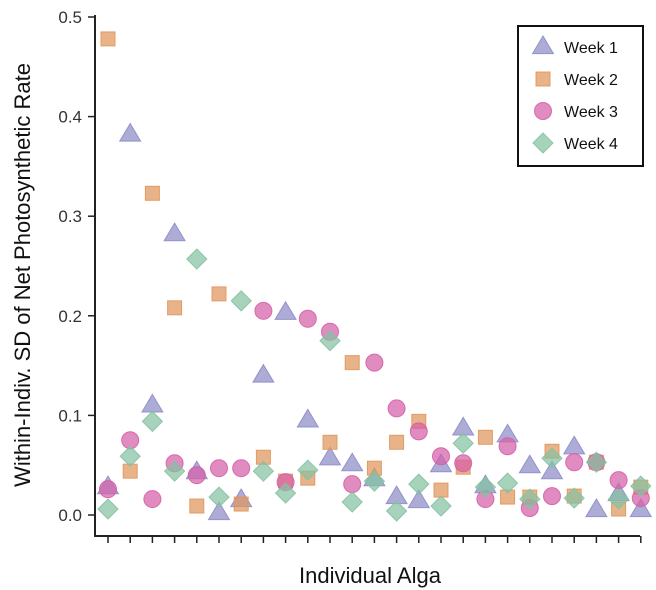 Image resolution: width=656 pixels, height=590 pixels. What do you see at coordinates (580, 96) in the screenshot?
I see `legend: Week 1 Week 2 Week 3 Week 4` at bounding box center [580, 96].